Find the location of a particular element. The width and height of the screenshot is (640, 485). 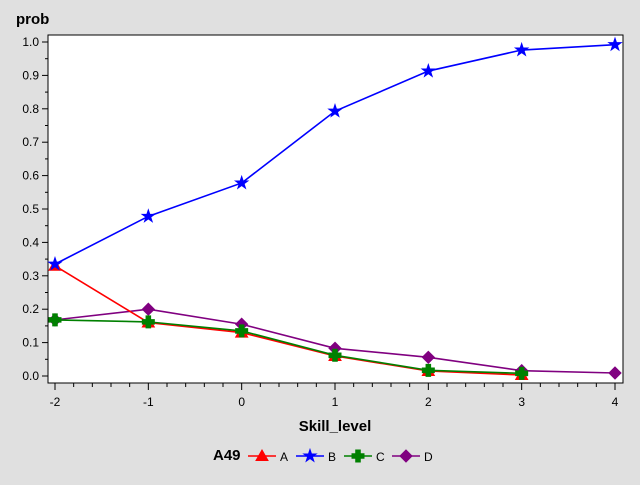

x-tick-label: -1 is located at coordinates (148, 402).